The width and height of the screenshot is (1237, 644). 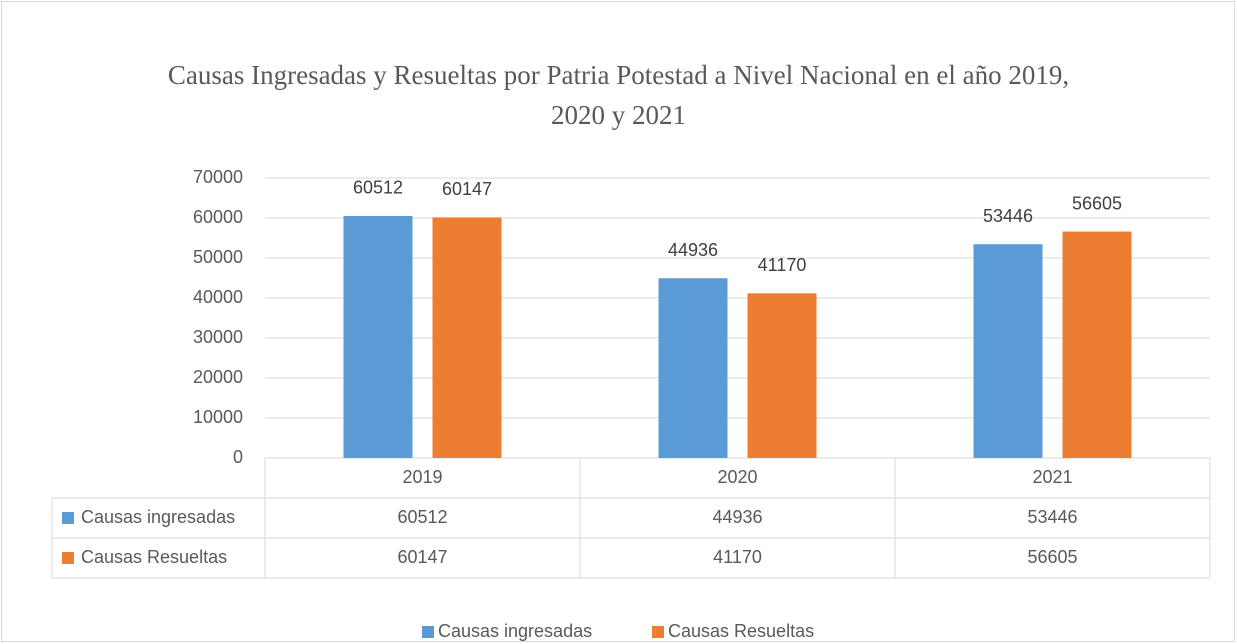 What do you see at coordinates (782, 265) in the screenshot?
I see `data-label: 41170` at bounding box center [782, 265].